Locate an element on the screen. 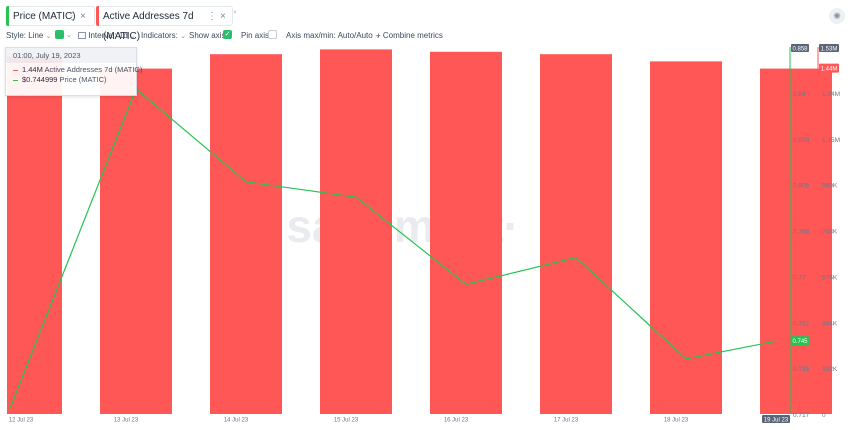  price-axis-tick-label: 0.805 is located at coordinates (801, 186).